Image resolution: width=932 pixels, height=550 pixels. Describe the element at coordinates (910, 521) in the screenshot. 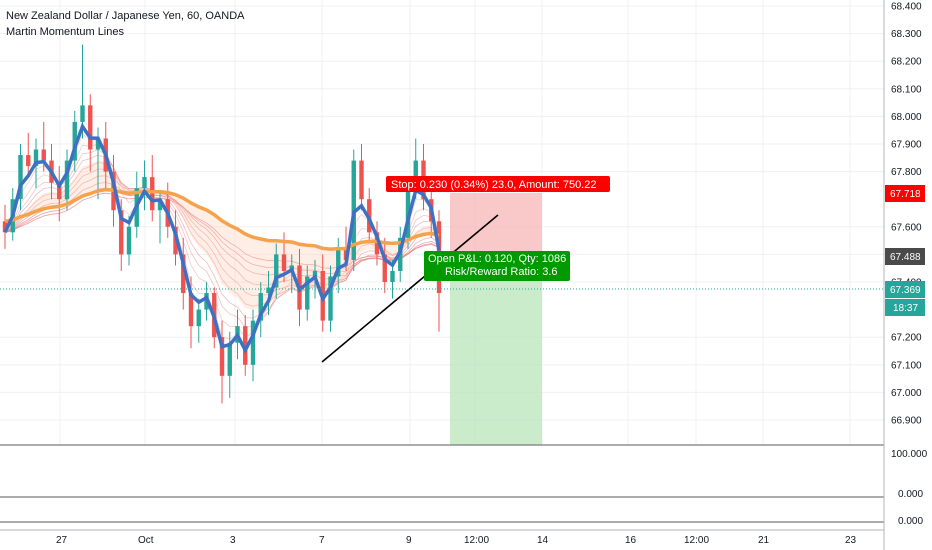

I see `osc-tick-0b: 0.000` at that location.